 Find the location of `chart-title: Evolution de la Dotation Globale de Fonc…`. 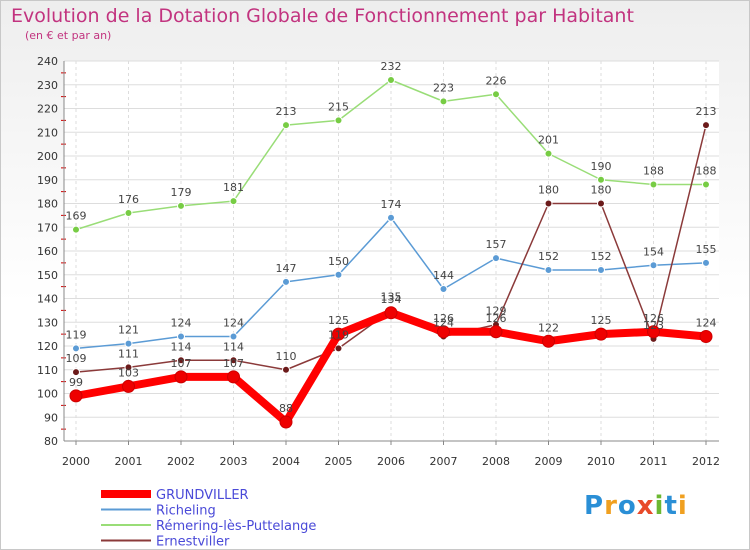

chart-title: Evolution de la Dotation Globale de Fonc… is located at coordinates (322, 16).